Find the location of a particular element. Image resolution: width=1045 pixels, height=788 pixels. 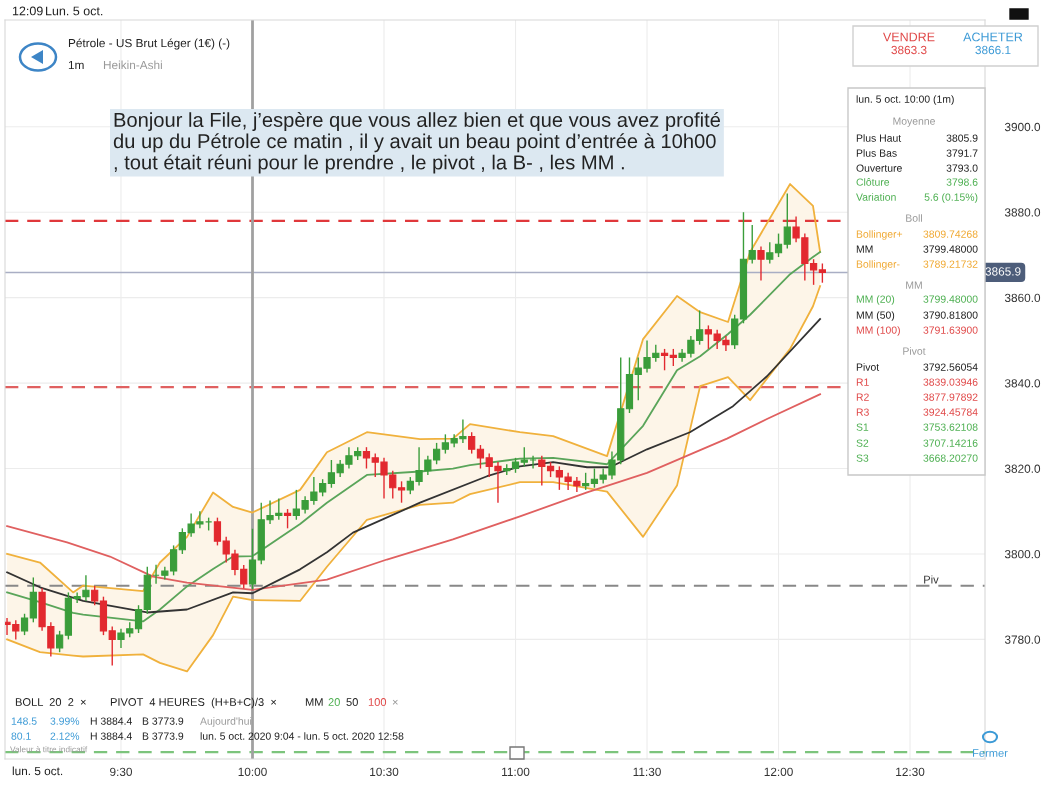

annotation: Fermer is located at coordinates (990, 753).